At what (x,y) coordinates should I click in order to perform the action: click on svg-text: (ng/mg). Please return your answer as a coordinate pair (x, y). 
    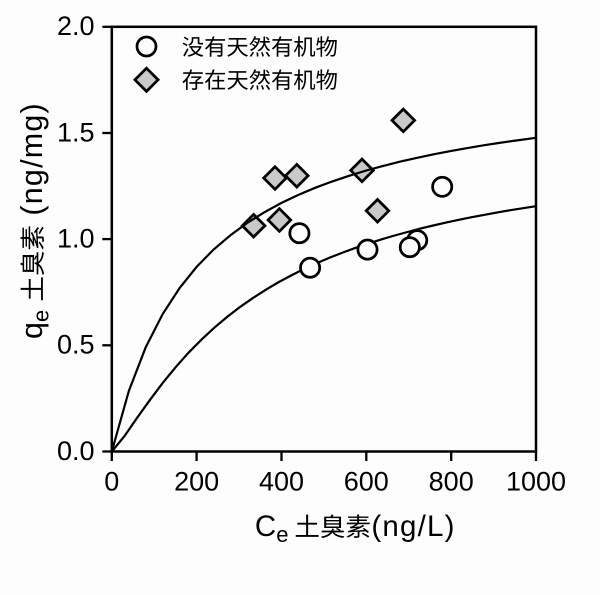
    Looking at the image, I should click on (32, 158).